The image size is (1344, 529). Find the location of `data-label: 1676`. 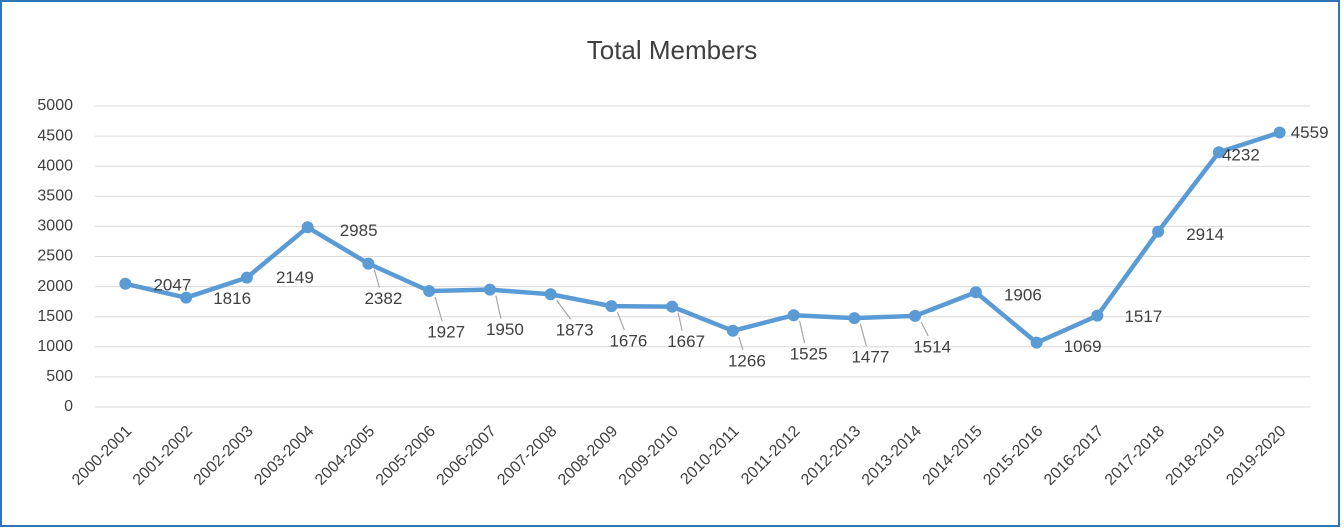

data-label: 1676 is located at coordinates (628, 341).